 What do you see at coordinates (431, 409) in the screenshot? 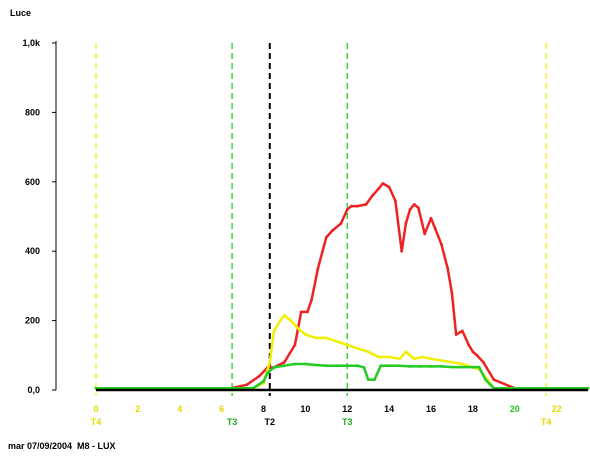
I see `x-tick-label-8: 16` at bounding box center [431, 409].